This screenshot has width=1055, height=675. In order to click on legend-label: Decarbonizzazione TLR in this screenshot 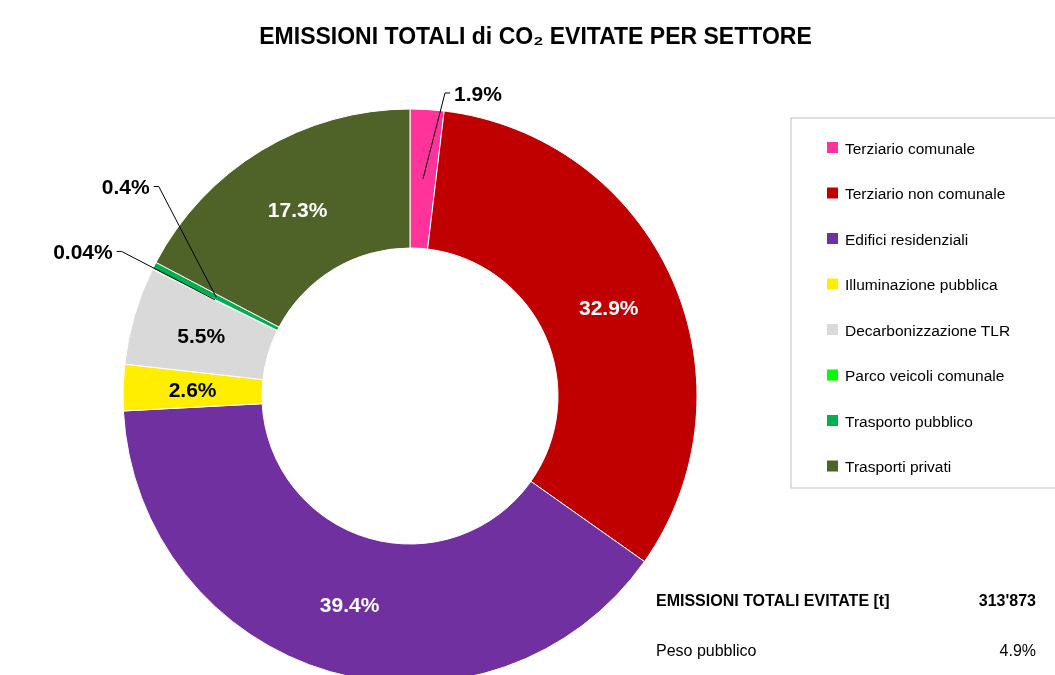, I will do `click(928, 330)`.